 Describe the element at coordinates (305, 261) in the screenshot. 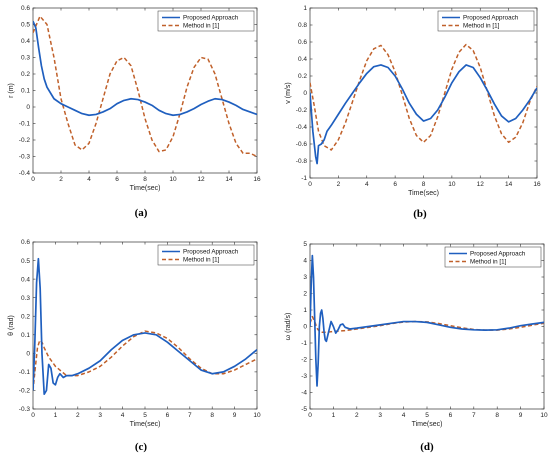

I see `y-tick-label: 4` at that location.